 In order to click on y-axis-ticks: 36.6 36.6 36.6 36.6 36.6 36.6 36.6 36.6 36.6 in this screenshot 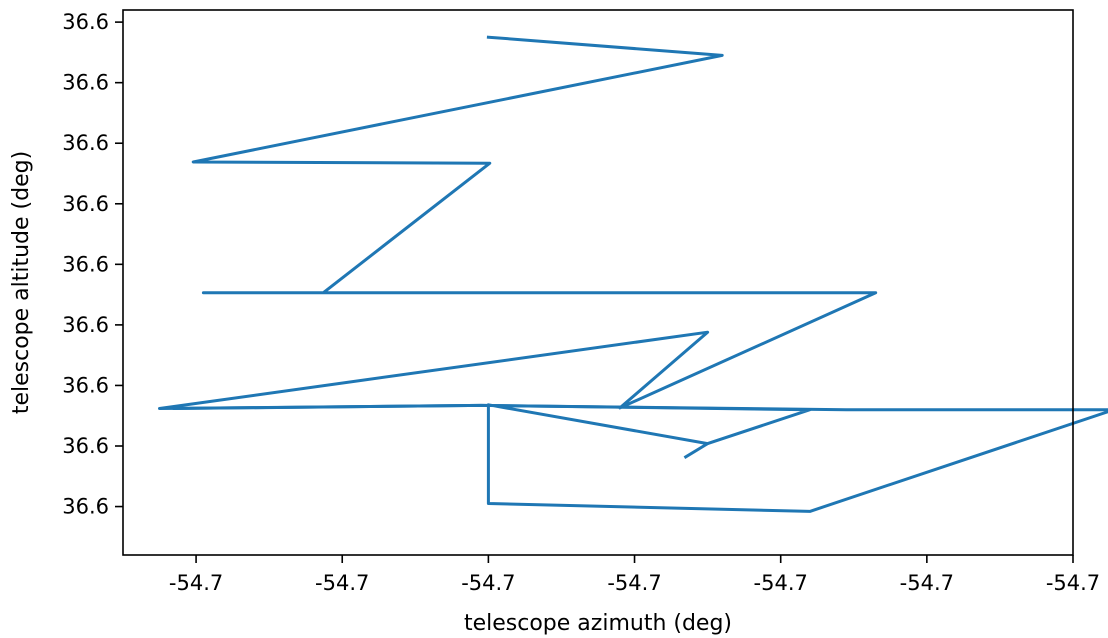, I will do `click(92, 264)`.